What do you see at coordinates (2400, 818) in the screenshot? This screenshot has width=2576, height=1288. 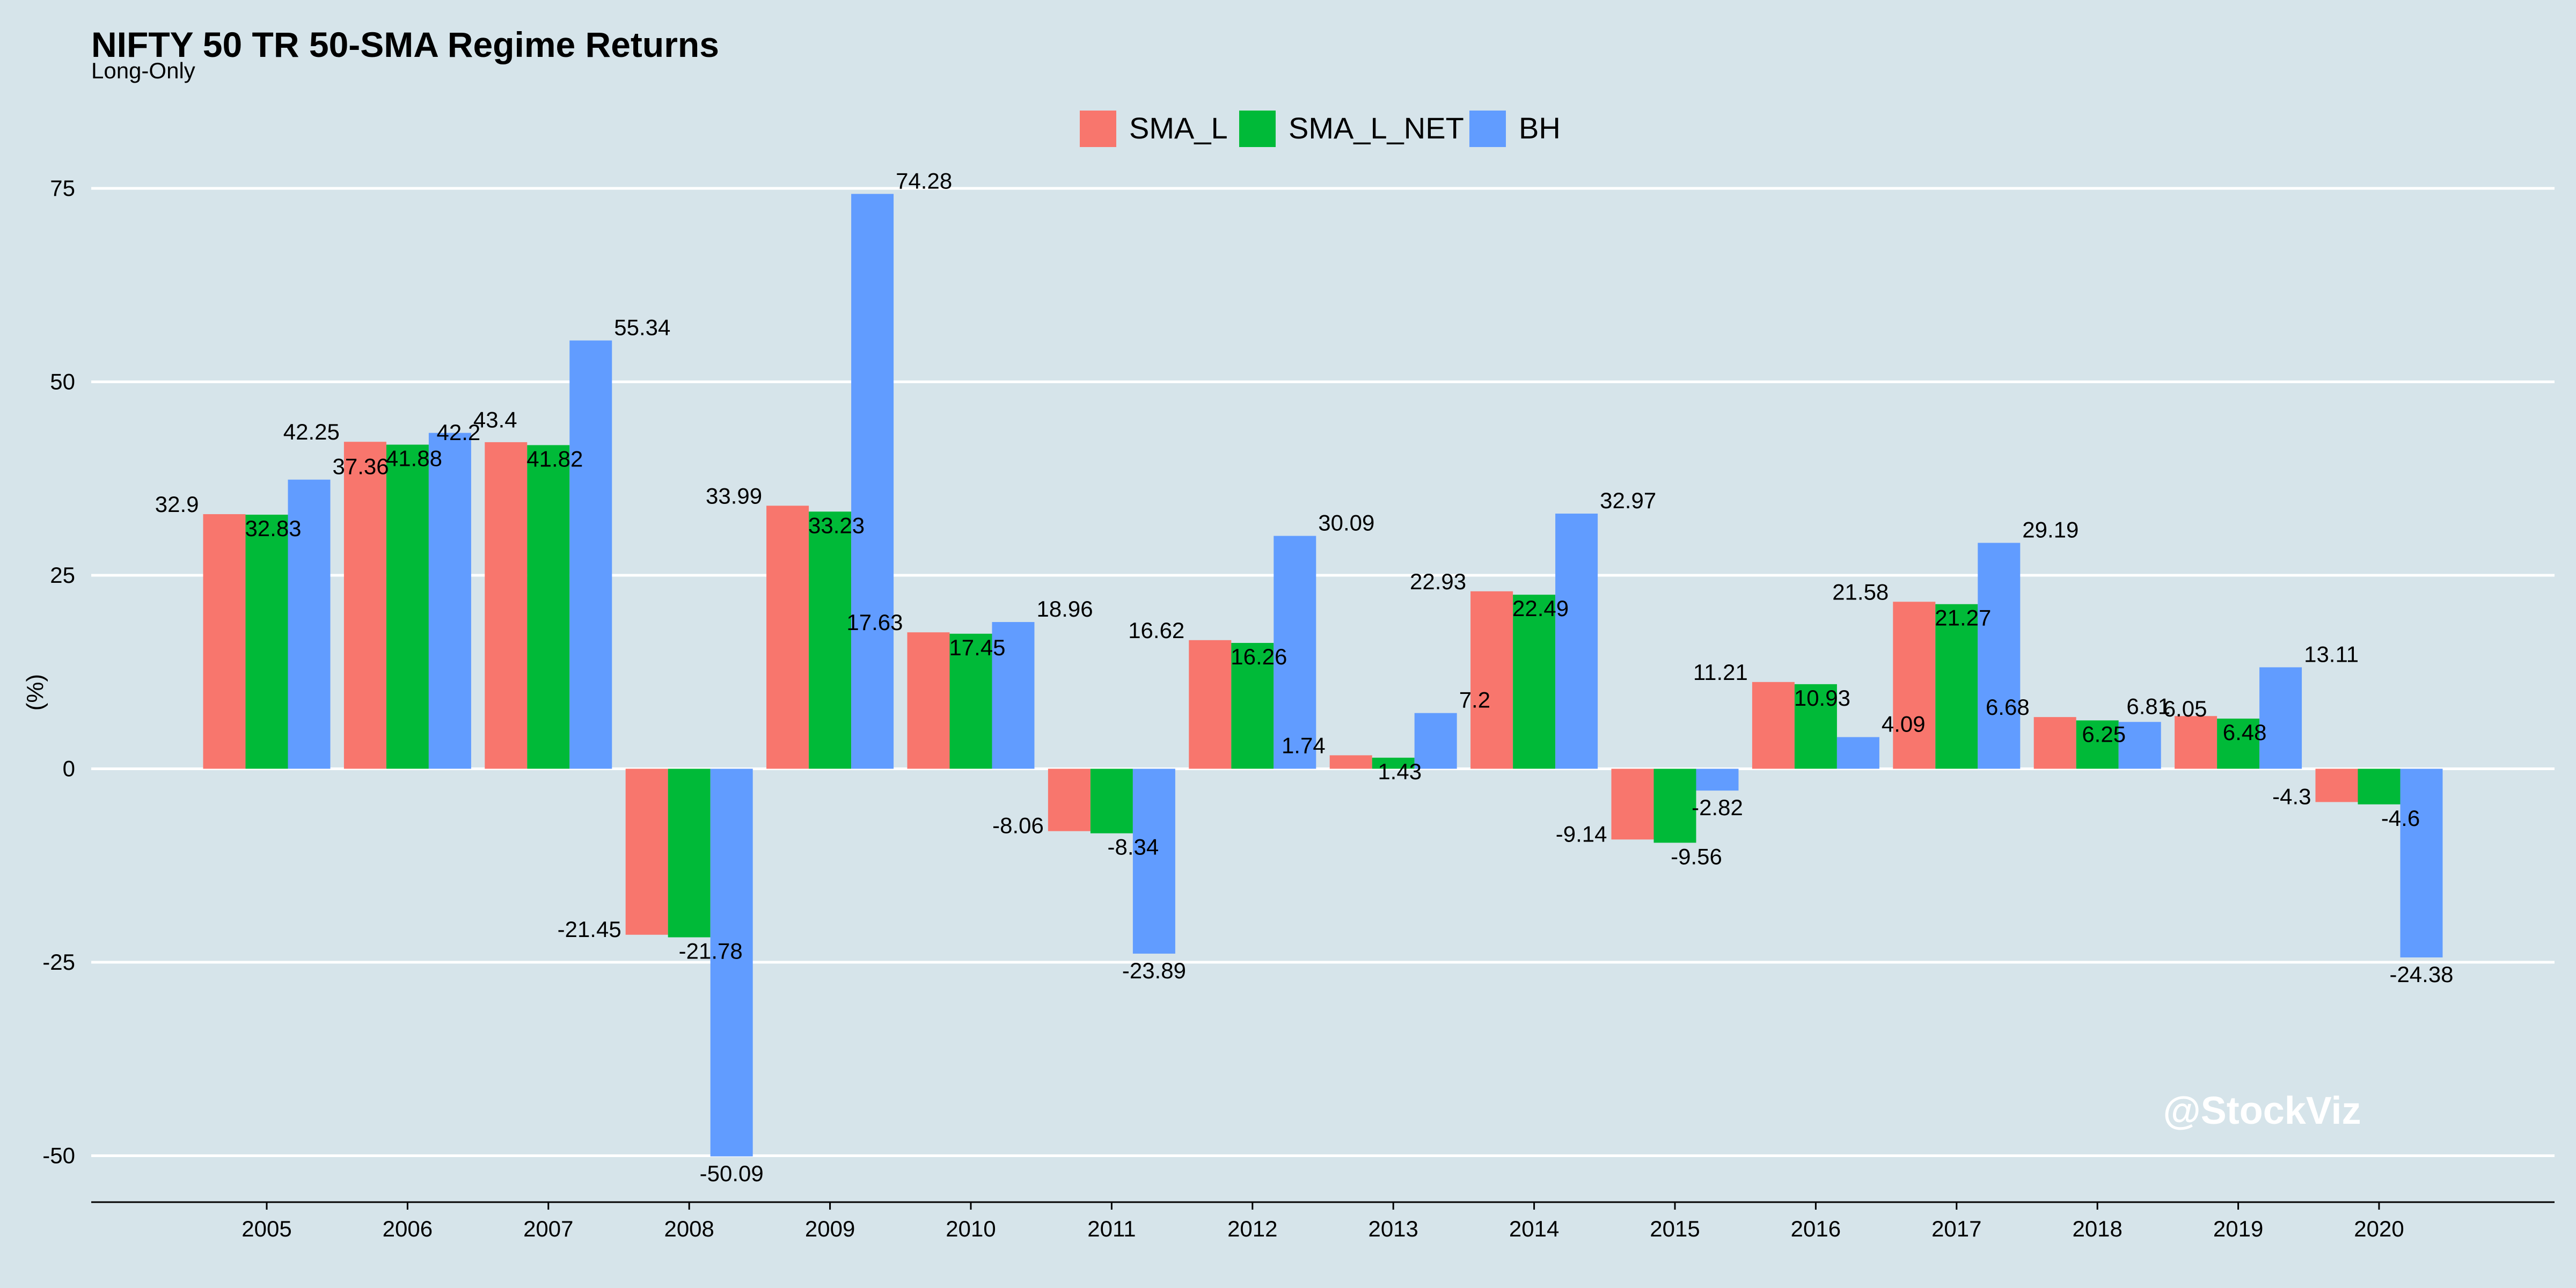 I see `data-label: -4.6` at bounding box center [2400, 818].